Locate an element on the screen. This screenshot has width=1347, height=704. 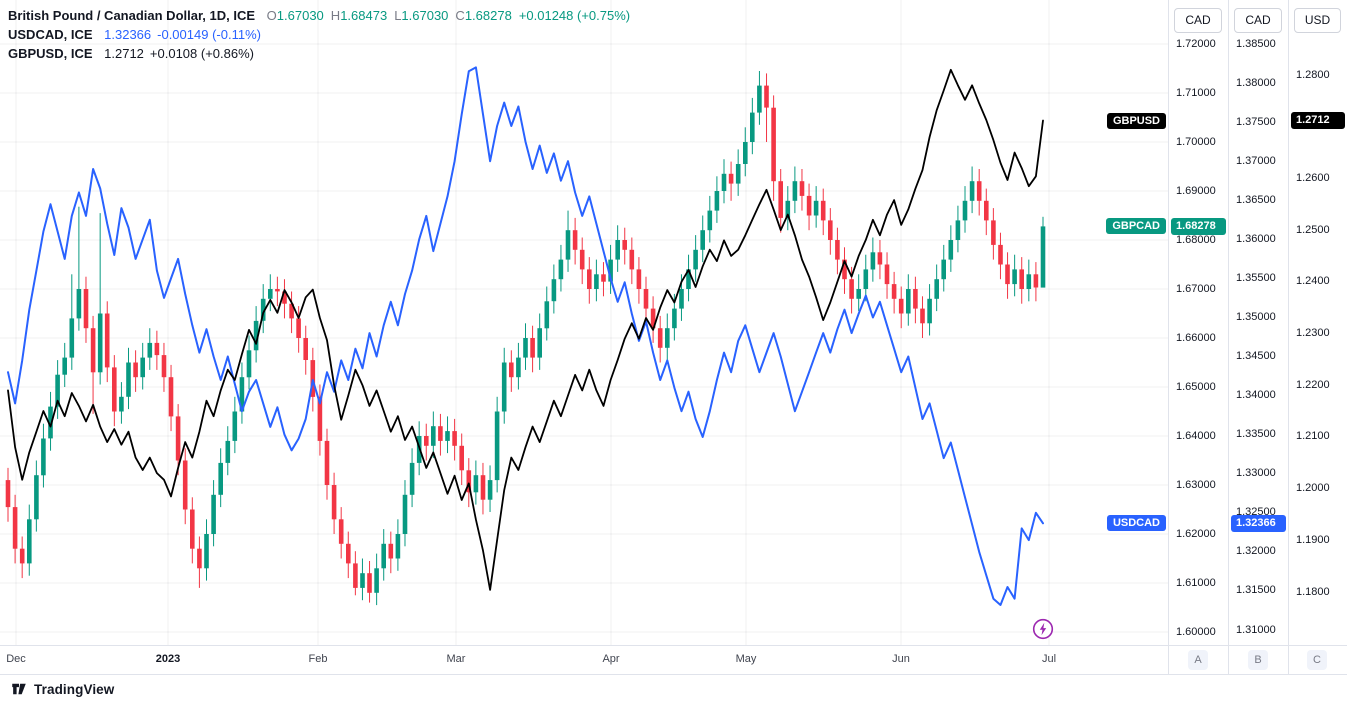
event-marker-icon is located at coordinates (1043, 629).